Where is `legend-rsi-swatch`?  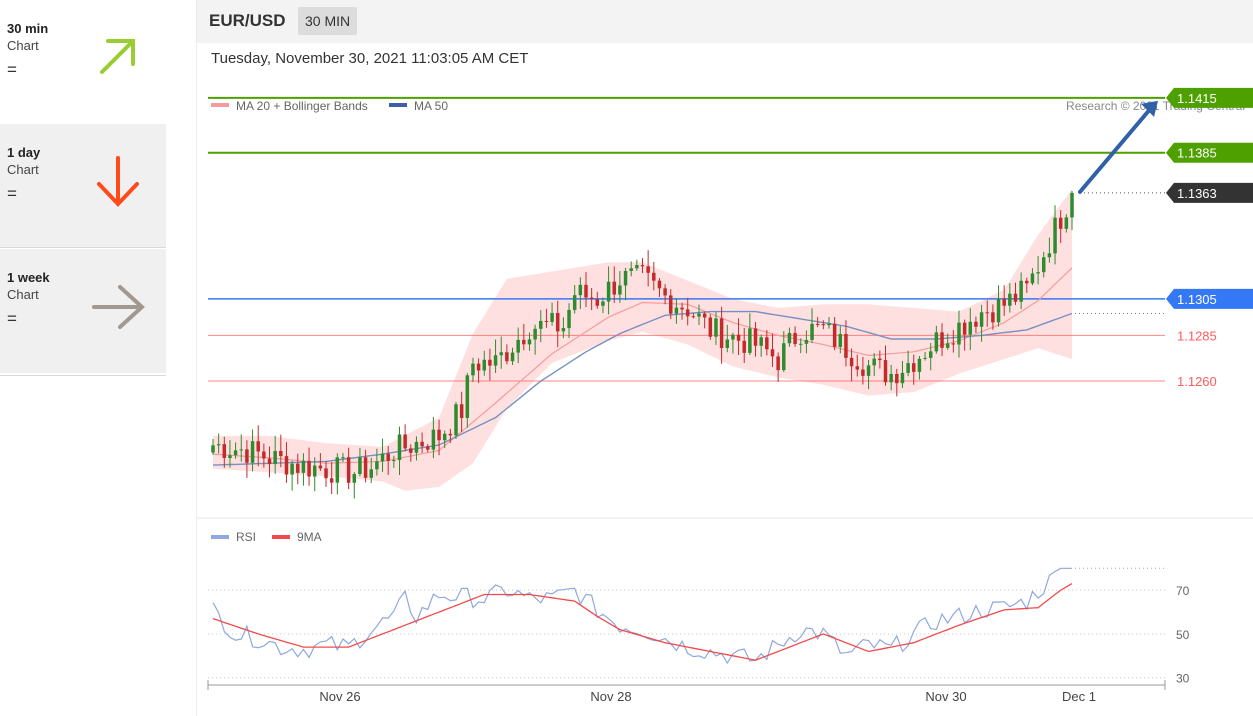 legend-rsi-swatch is located at coordinates (220, 537).